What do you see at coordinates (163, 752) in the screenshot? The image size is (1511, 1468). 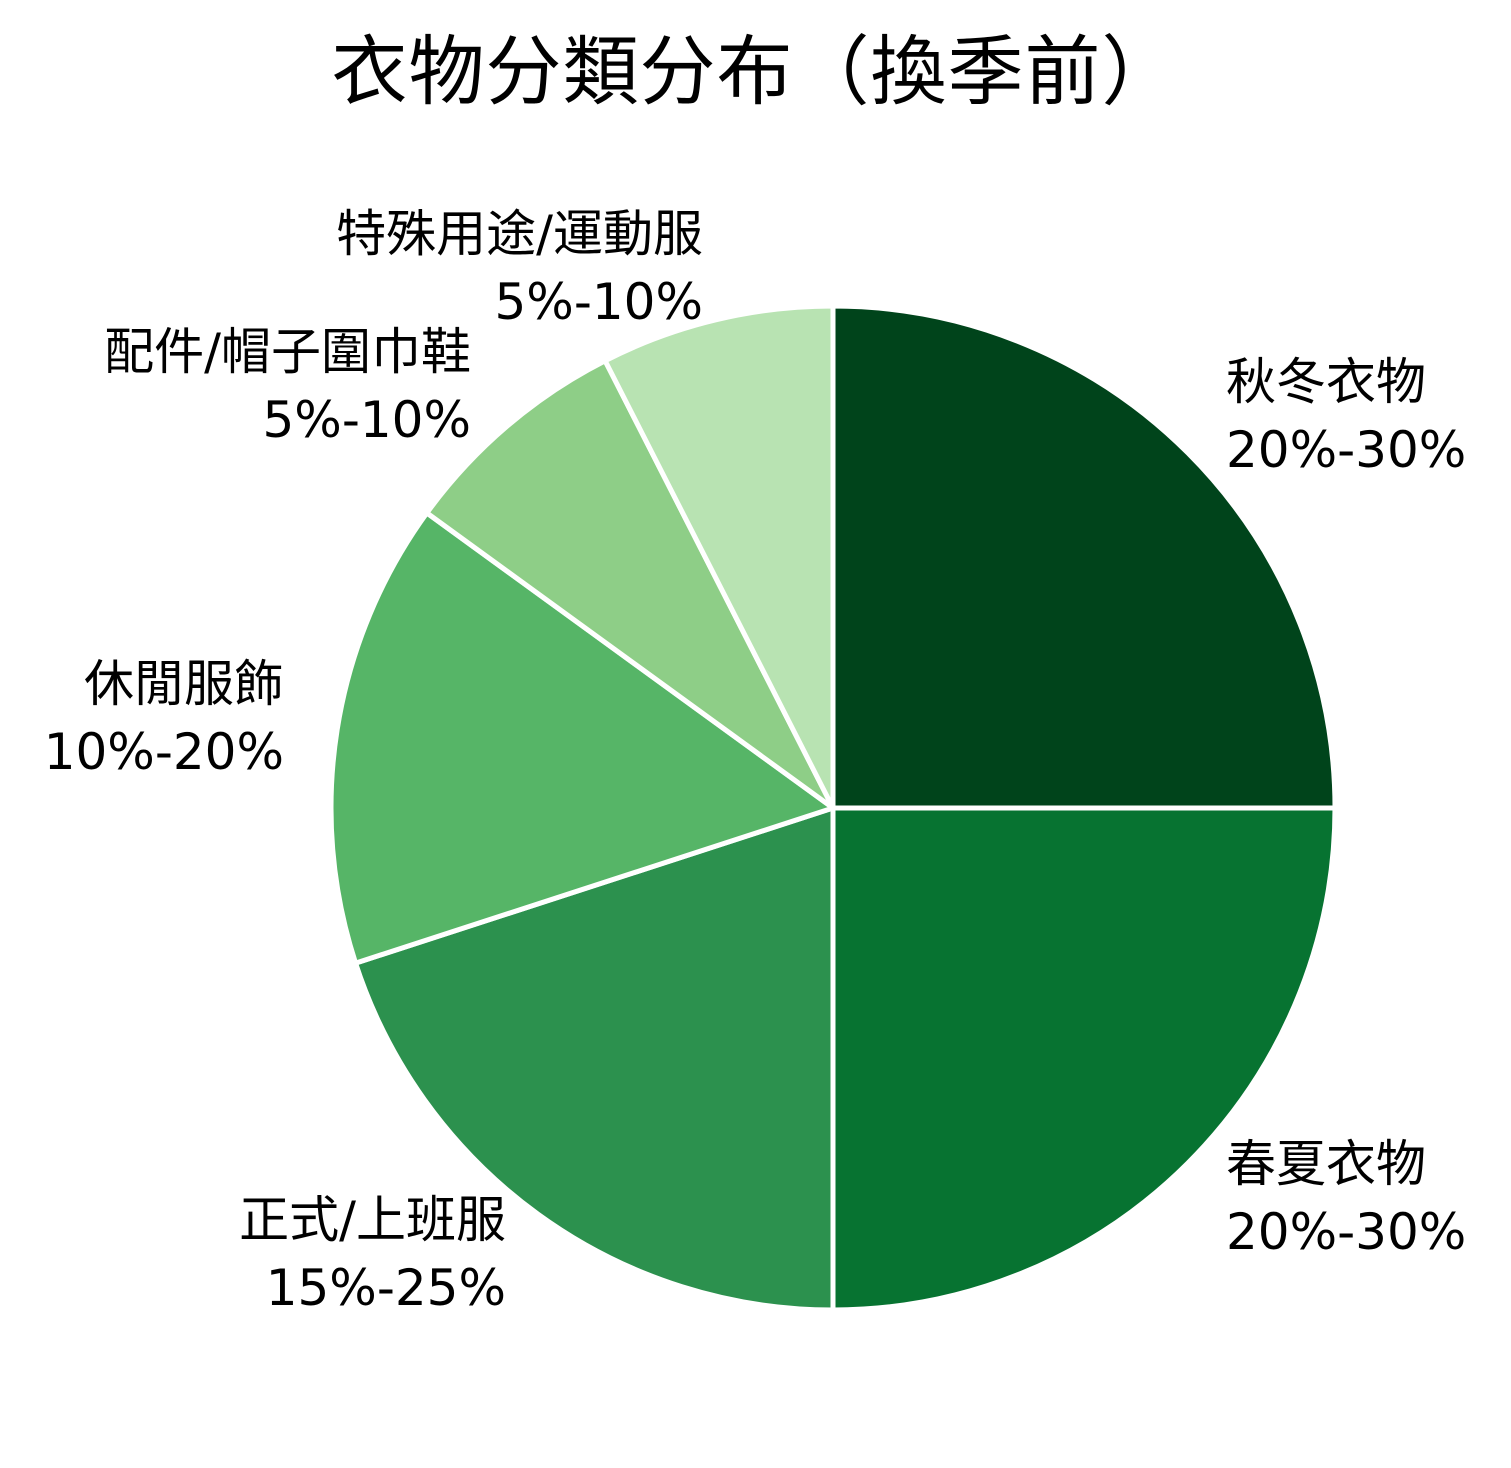 I see `slice-label-range: 10%-20%` at bounding box center [163, 752].